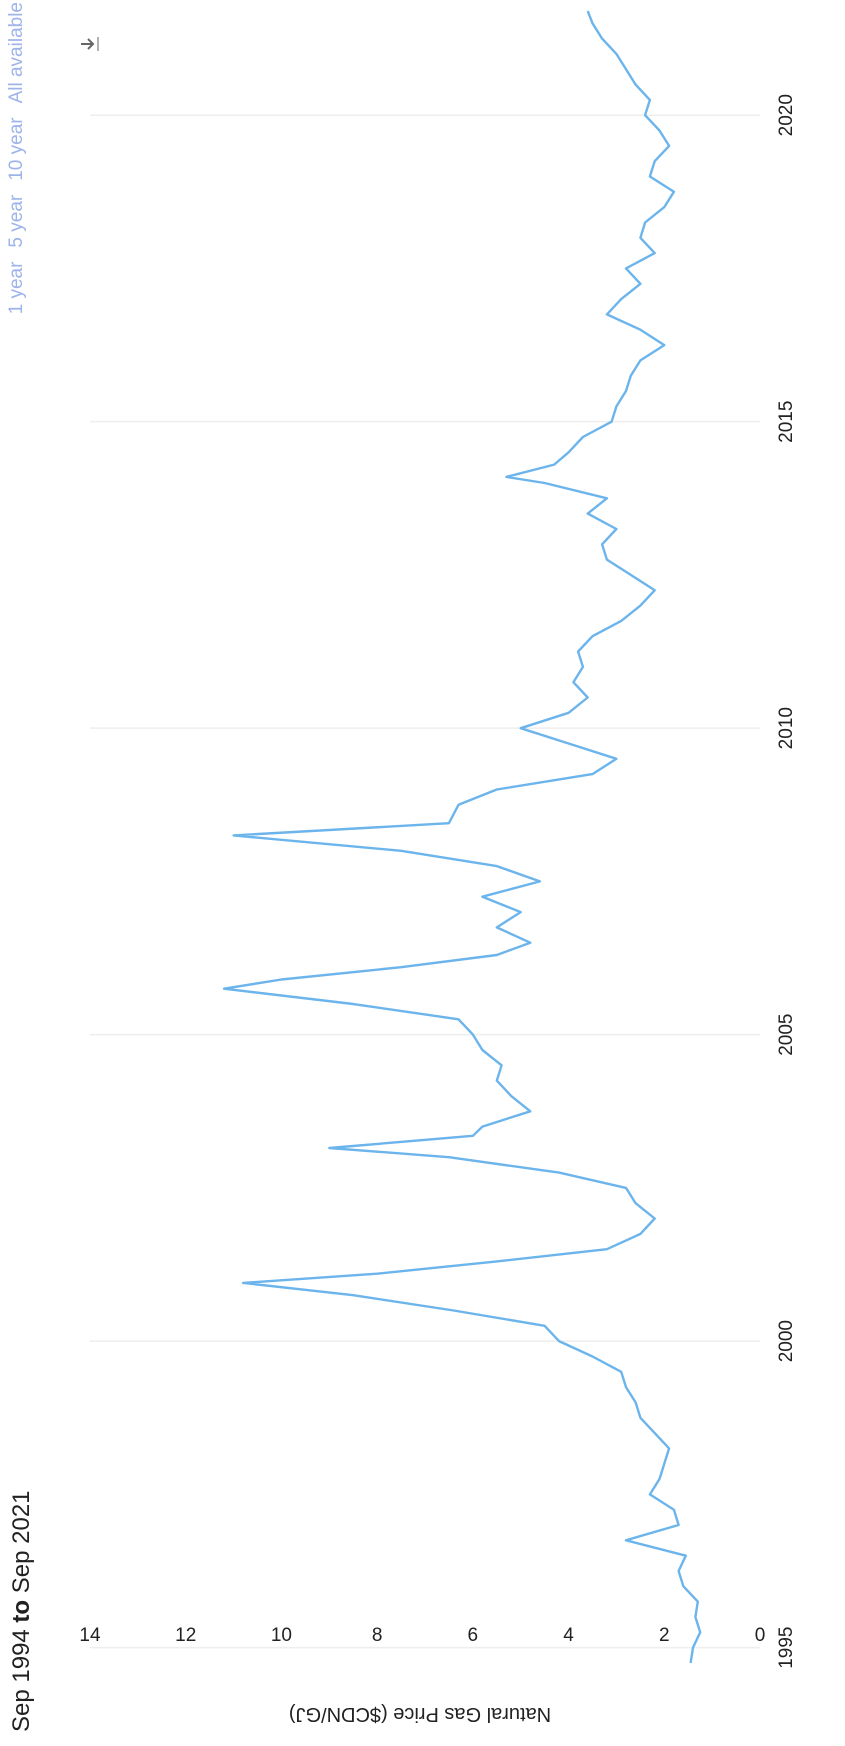 The height and width of the screenshot is (1746, 845). Describe the element at coordinates (377, 1635) in the screenshot. I see `y-tick-label: 8` at that location.